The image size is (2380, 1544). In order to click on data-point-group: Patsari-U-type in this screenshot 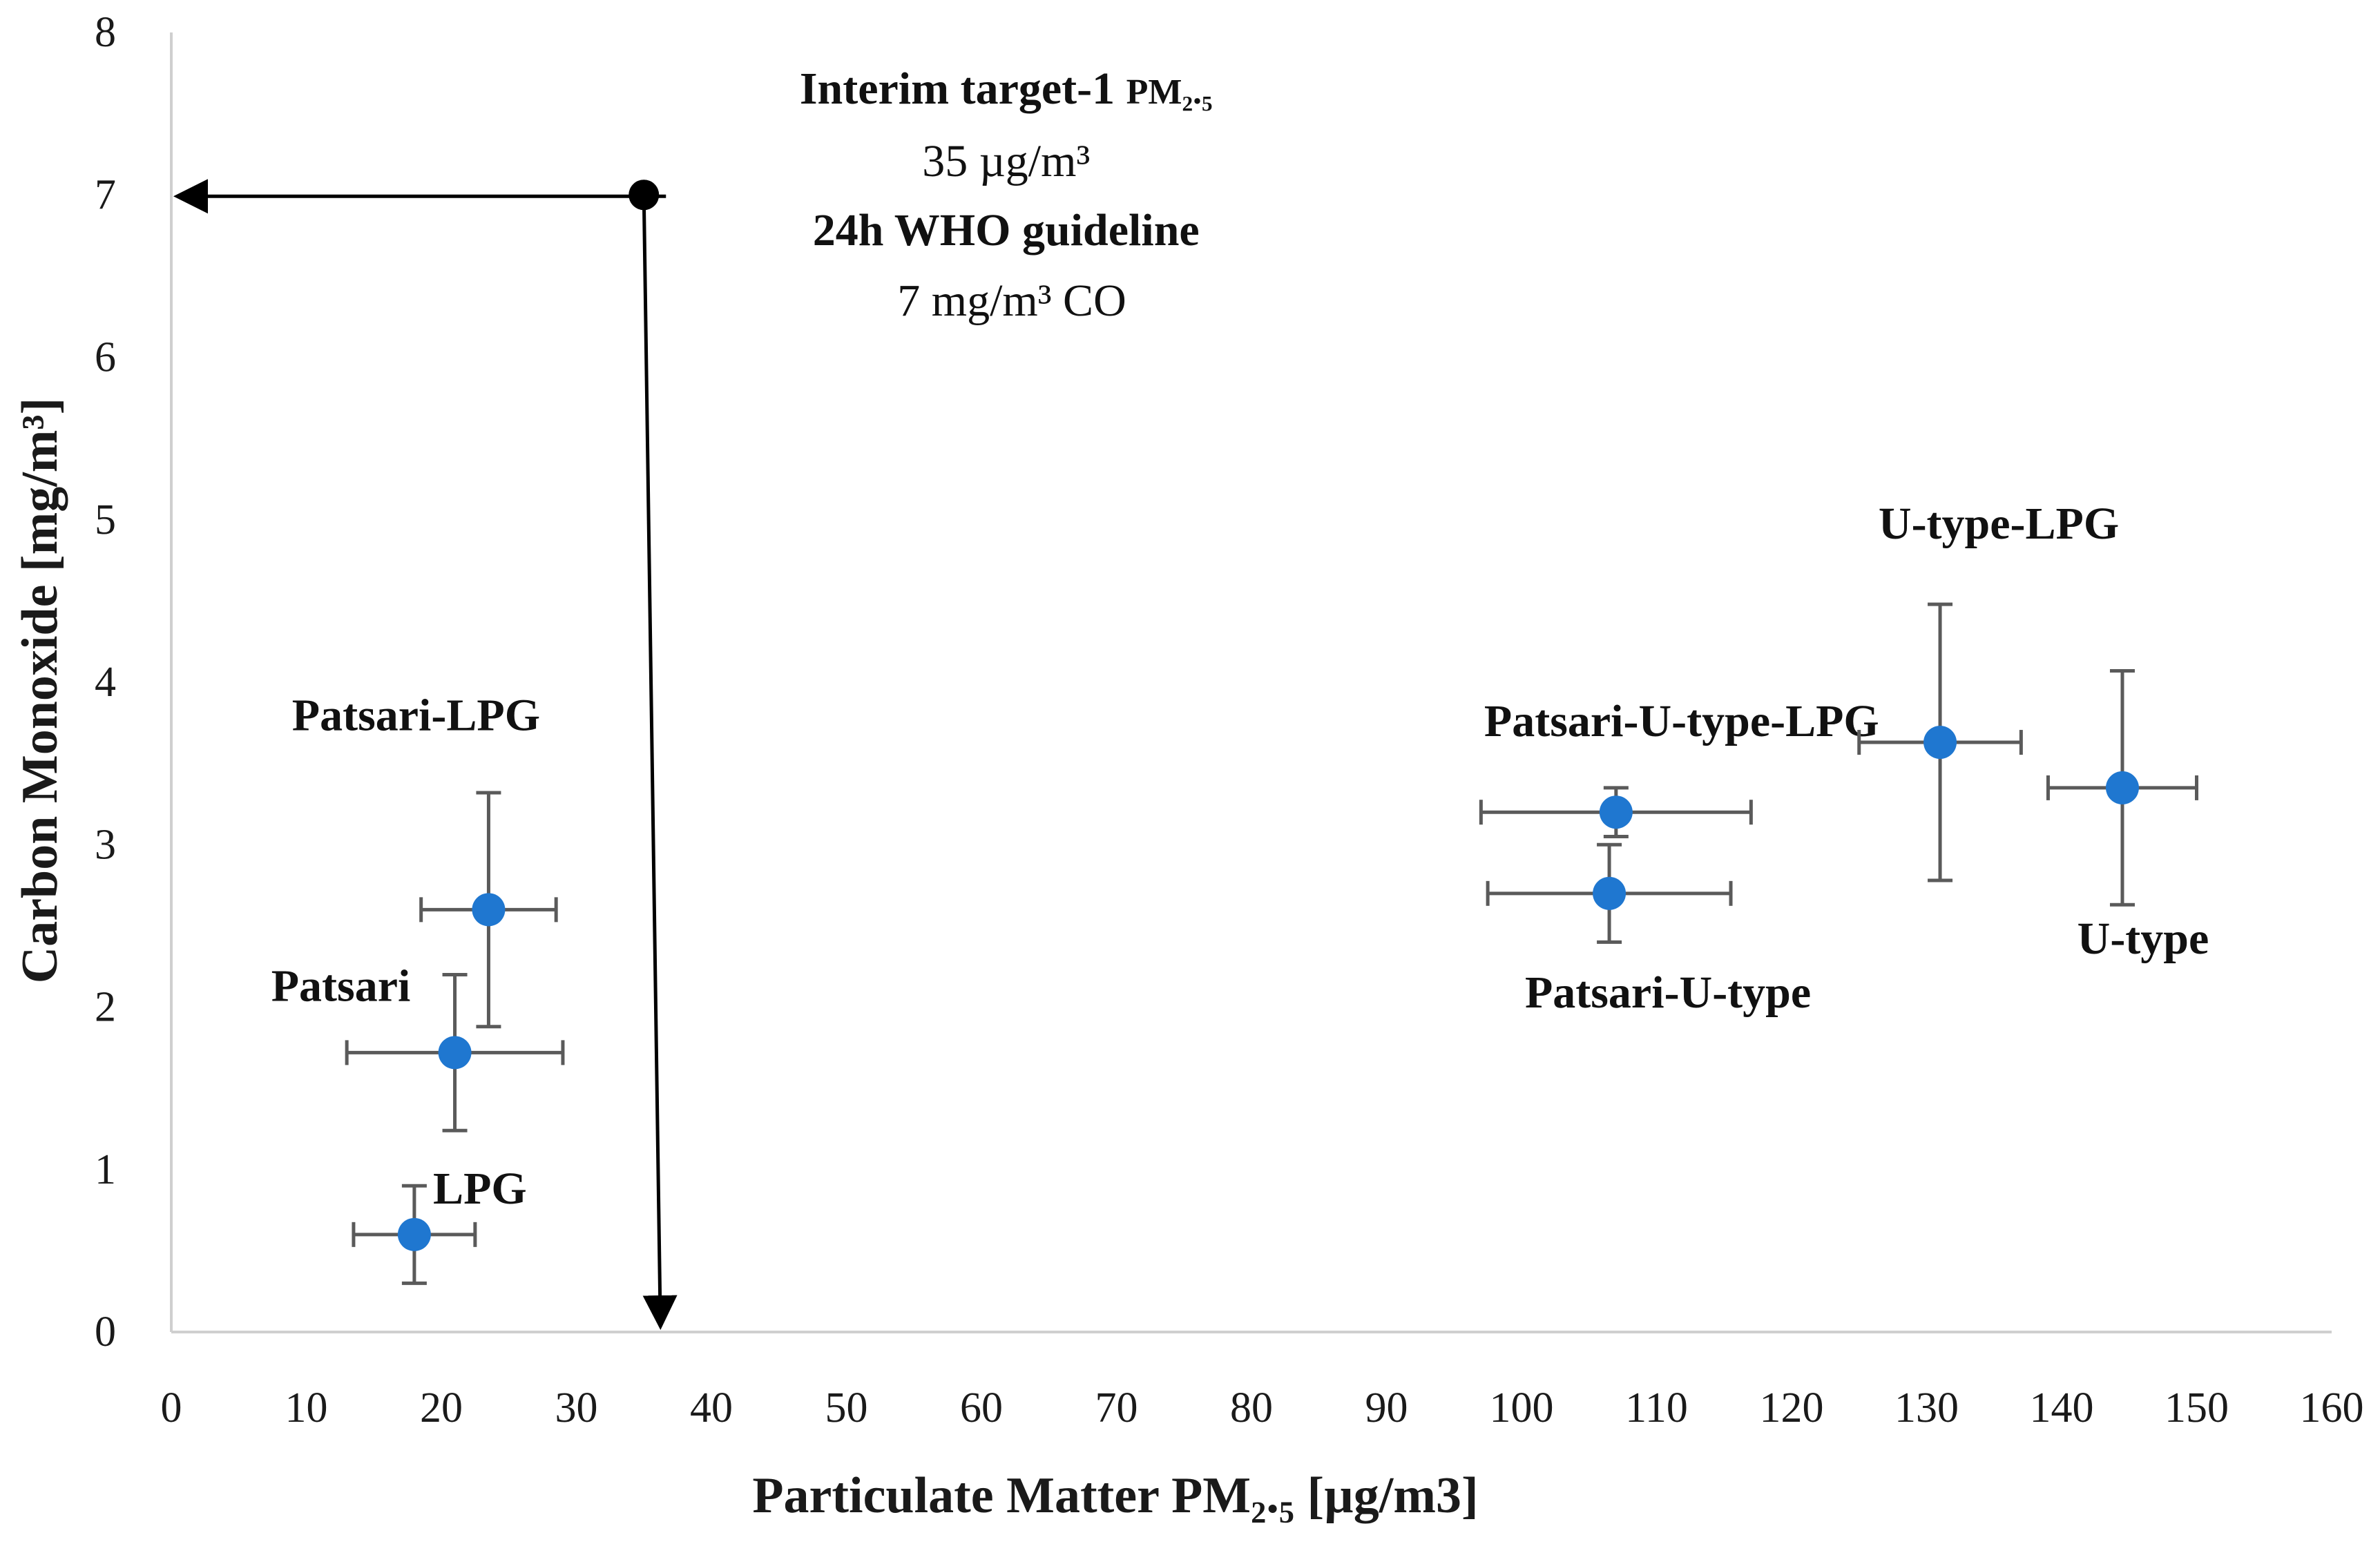, I will do `click(1648, 930)`.